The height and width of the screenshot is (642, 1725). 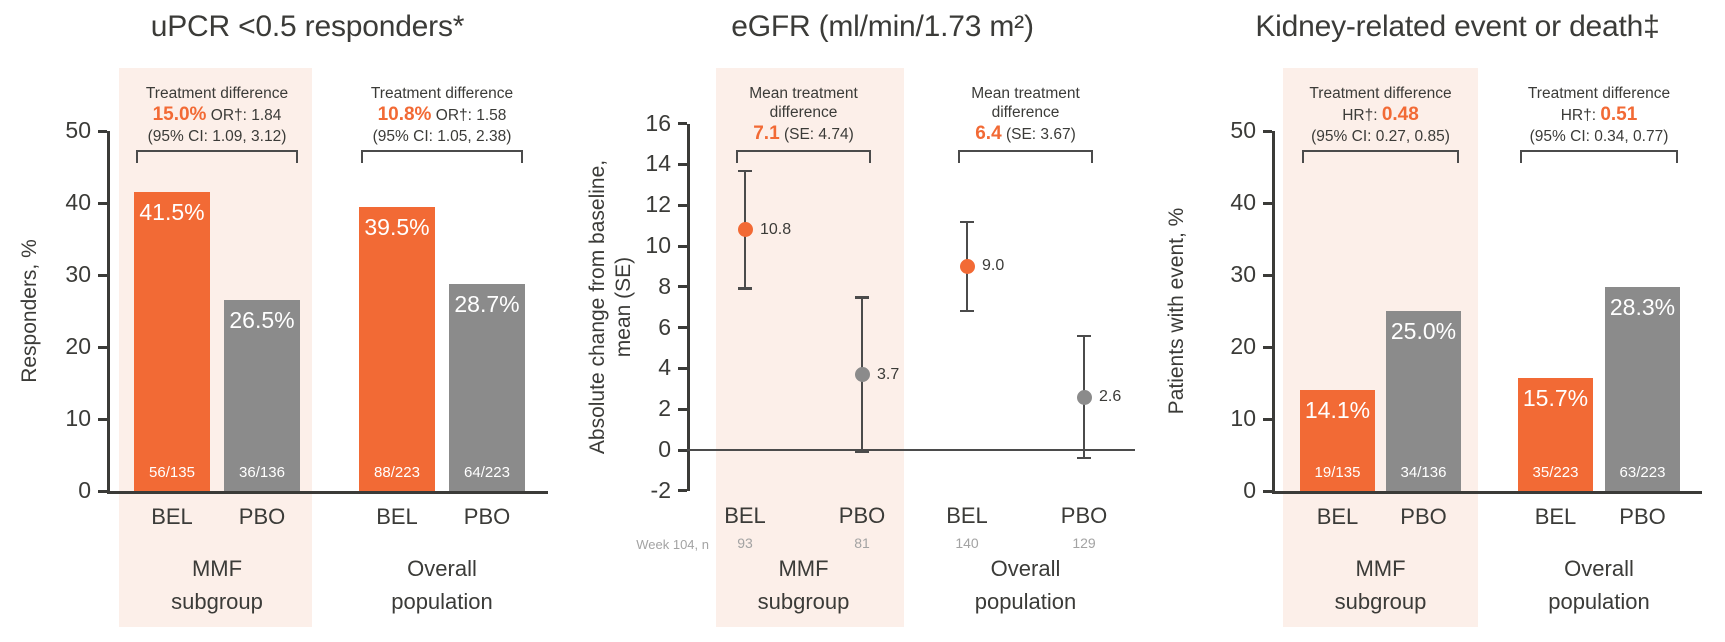 I want to click on treatment-difference-annotation: Mean treatment difference 7.1 (SE: 4.74), so click(x=804, y=115).